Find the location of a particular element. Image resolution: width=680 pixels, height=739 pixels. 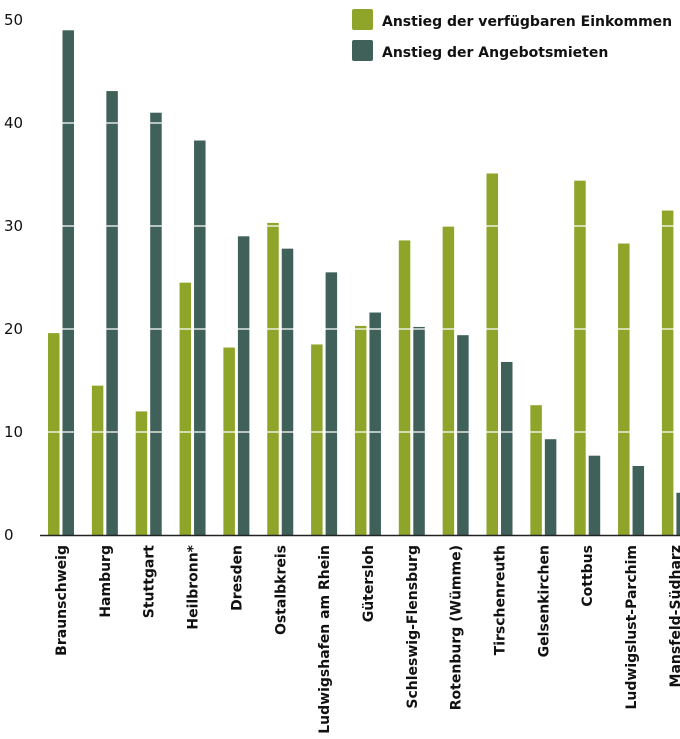

x-tick-label: Mansfeld-Südharz is located at coordinates (674, 616).